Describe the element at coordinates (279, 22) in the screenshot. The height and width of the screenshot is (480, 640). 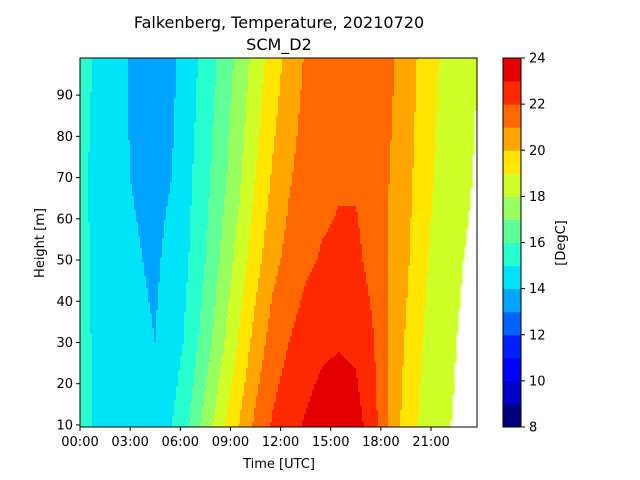
I see `chart-title: Falkenberg, Temperature, 20210720` at that location.